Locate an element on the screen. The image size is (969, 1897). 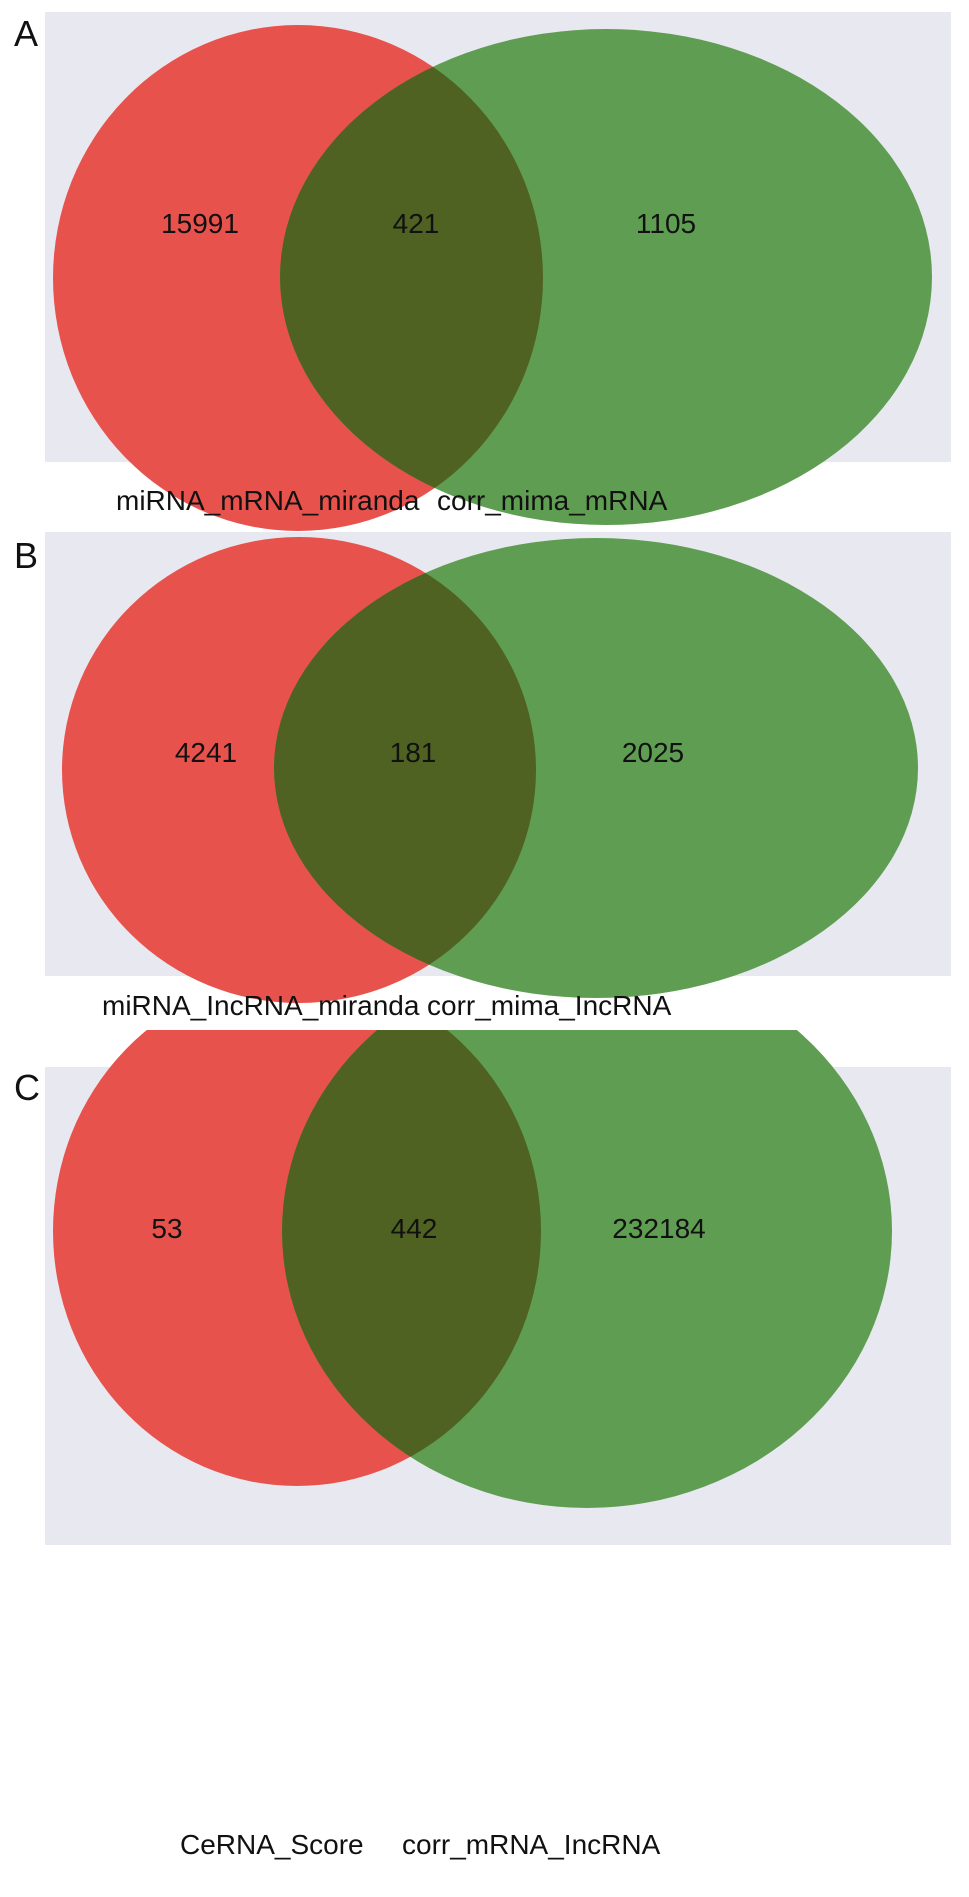
count-left-only: 15991 is located at coordinates (200, 223).